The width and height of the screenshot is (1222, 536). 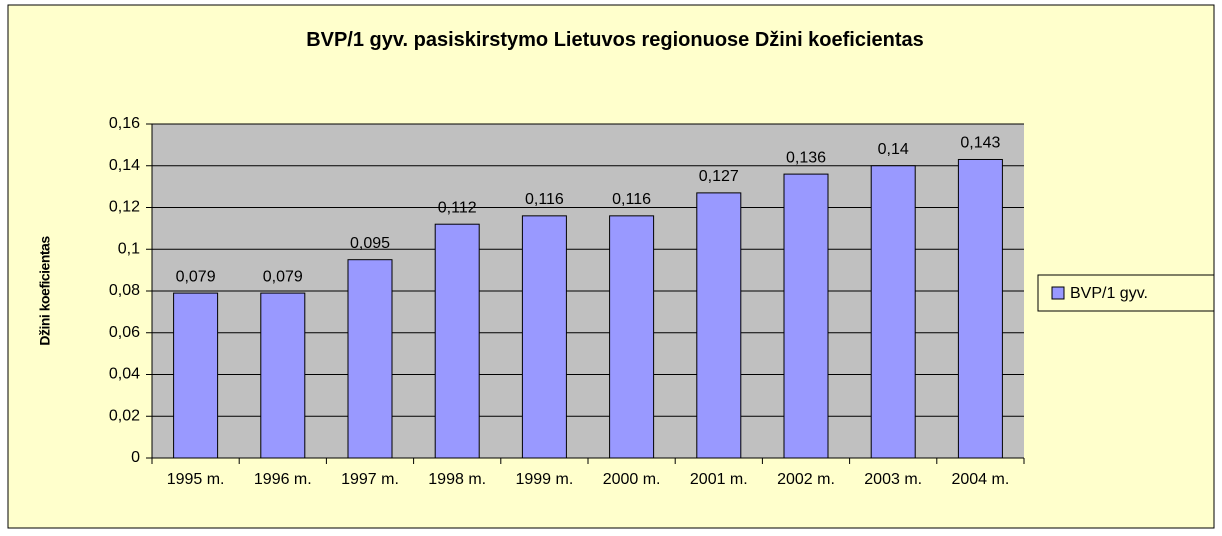 What do you see at coordinates (135, 457) in the screenshot?
I see `y-tick-label: 0` at bounding box center [135, 457].